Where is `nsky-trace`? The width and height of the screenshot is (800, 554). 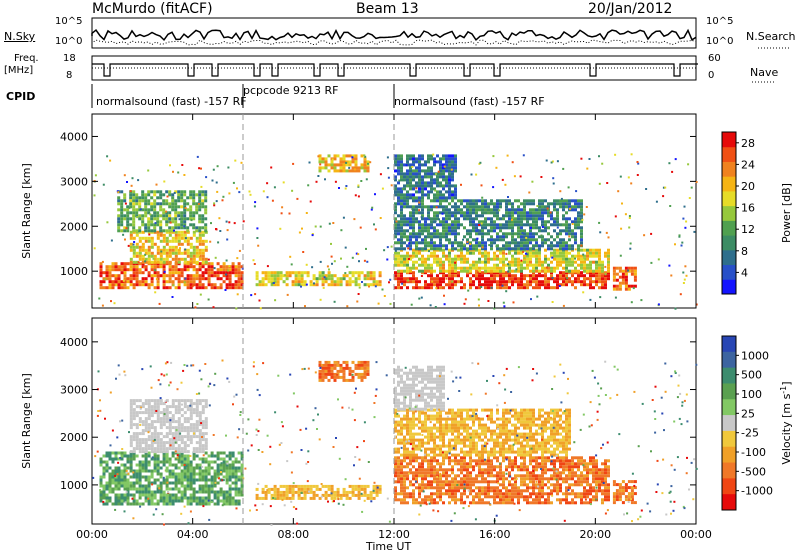 nsky-trace is located at coordinates (394, 35).